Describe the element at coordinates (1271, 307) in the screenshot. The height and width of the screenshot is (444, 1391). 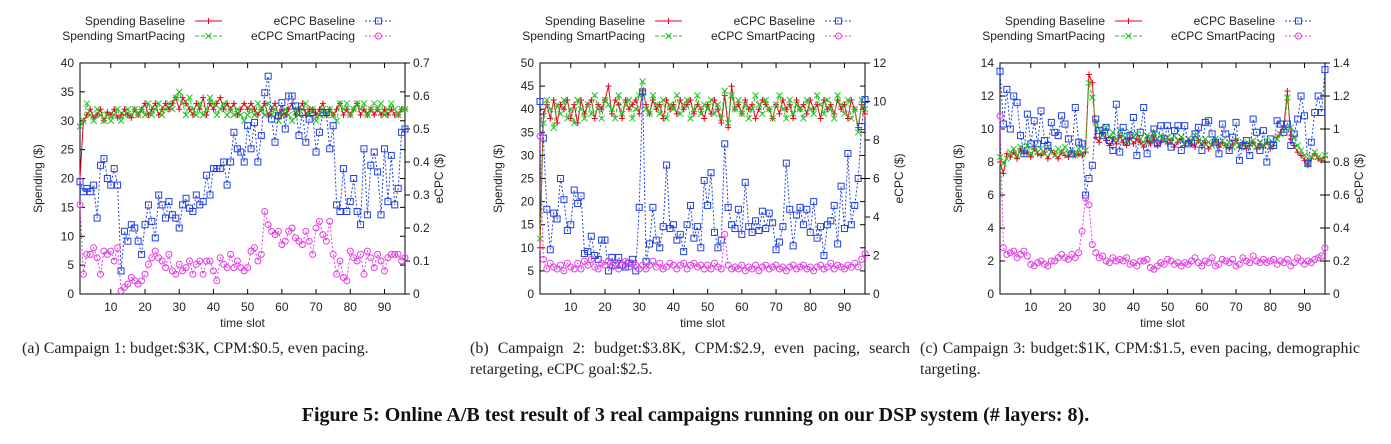
I see `x-tick-label: 80` at that location.